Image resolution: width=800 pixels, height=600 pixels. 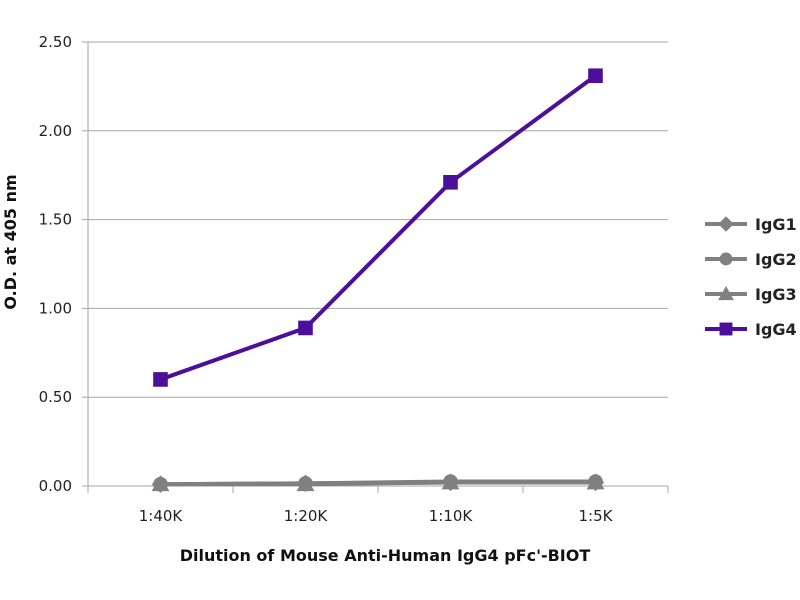 What do you see at coordinates (776, 294) in the screenshot?
I see `legend-label: IgG3` at bounding box center [776, 294].